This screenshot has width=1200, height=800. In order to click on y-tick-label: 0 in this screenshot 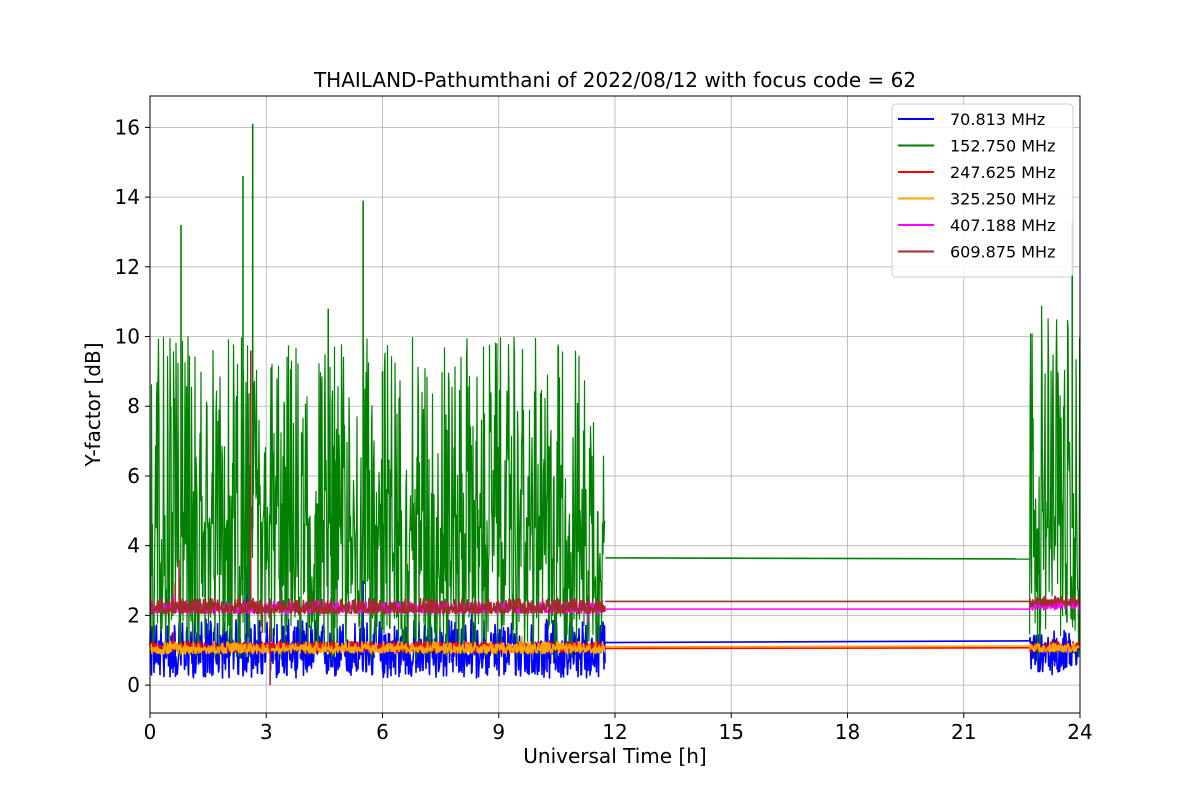, I will do `click(133, 685)`.